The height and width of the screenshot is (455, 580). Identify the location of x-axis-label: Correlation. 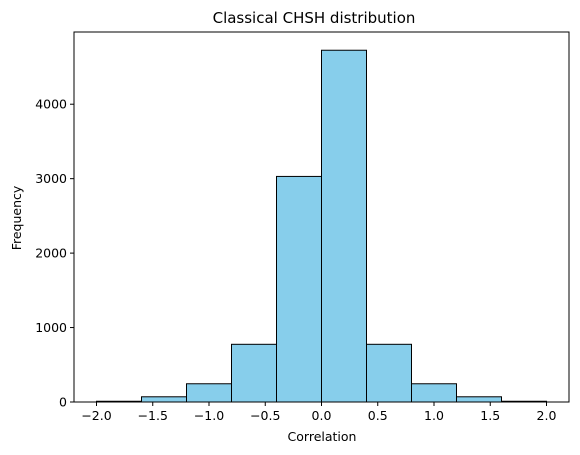
(322, 436).